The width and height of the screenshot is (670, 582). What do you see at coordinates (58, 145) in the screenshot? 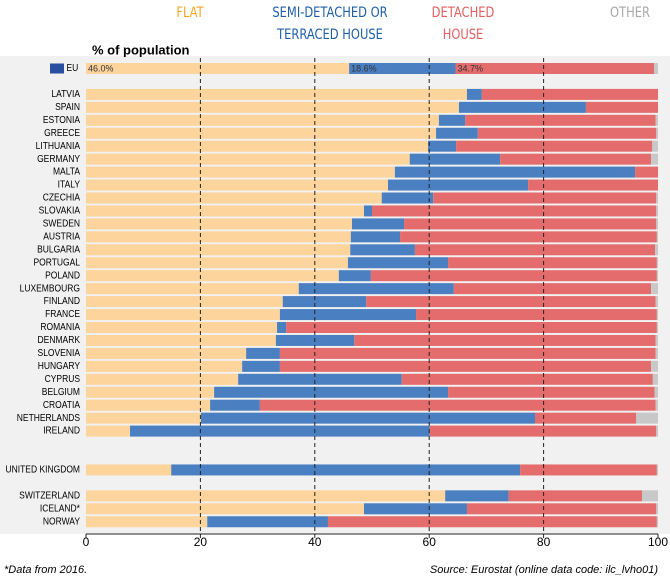
I see `y-tick-label: LITHUANIA` at bounding box center [58, 145].